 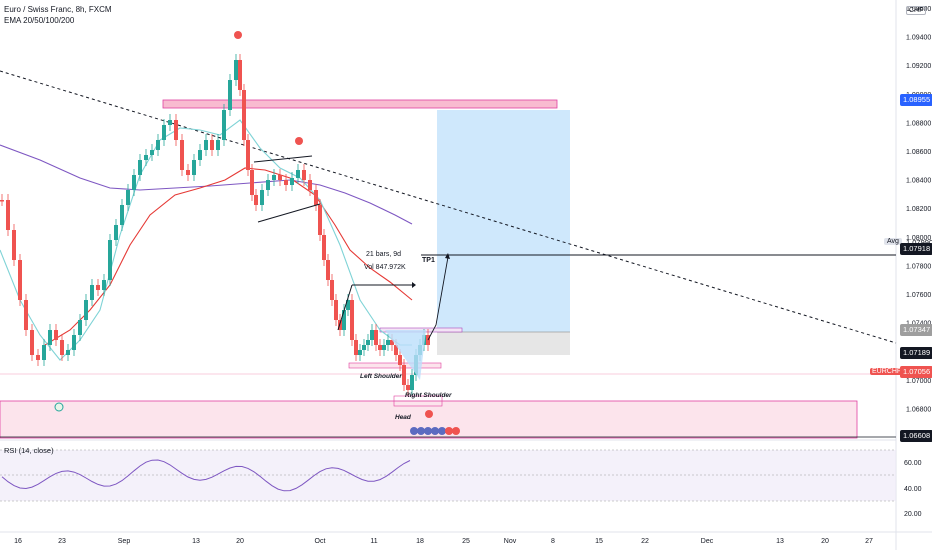 I want to click on currency-label: CHF, so click(x=916, y=10).